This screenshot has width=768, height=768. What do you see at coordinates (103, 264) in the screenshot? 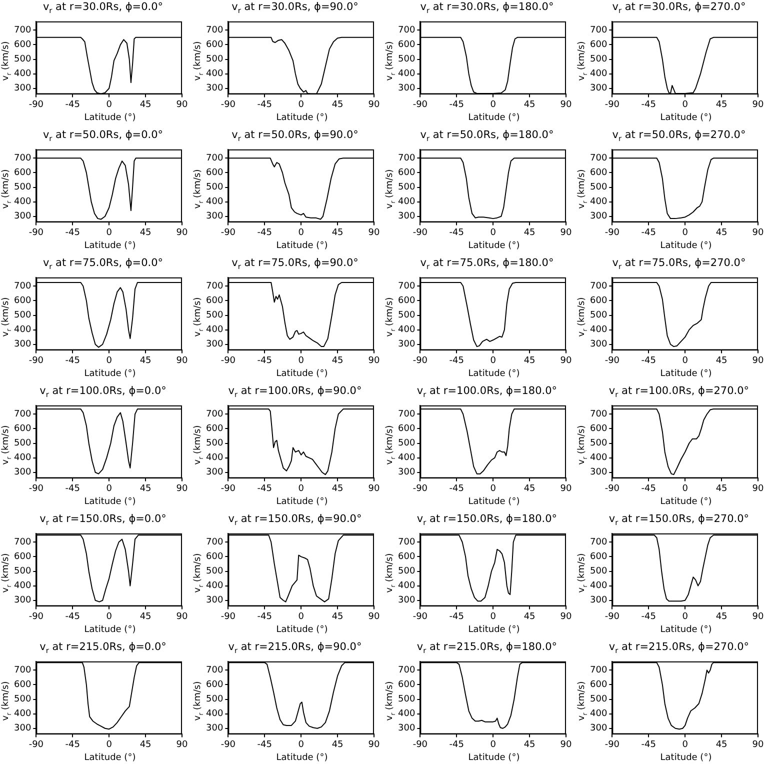
I see `chart-title: v$_{r}$ at r=75.0Rs, ϕ=0.0°` at bounding box center [103, 264].